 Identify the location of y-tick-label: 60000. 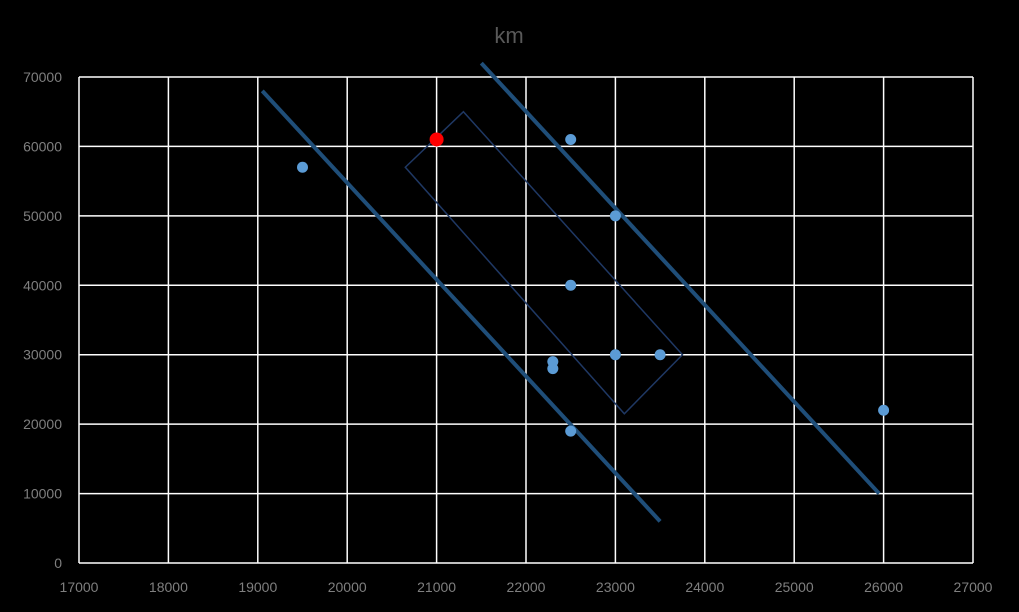
(42, 146).